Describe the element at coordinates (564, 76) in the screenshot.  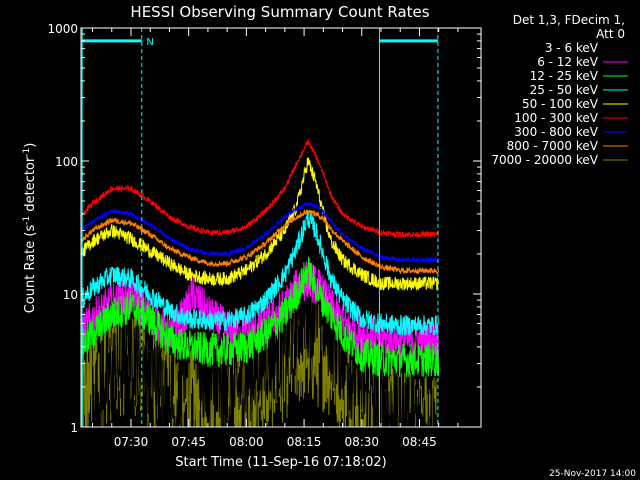
I see `legend-label-2: 12 - 25 keV` at that location.